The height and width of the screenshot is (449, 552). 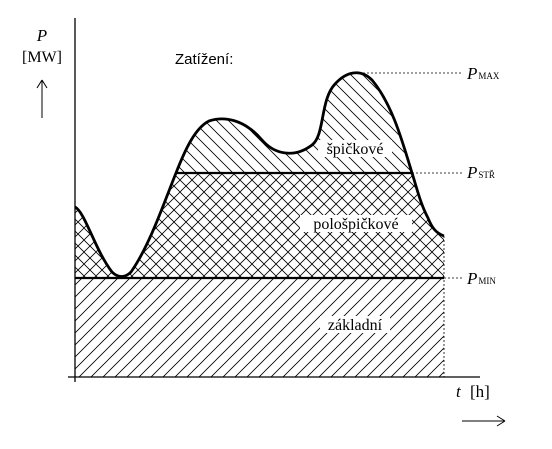 What do you see at coordinates (294, 122) in the screenshot?
I see `peak-load-hatch` at bounding box center [294, 122].